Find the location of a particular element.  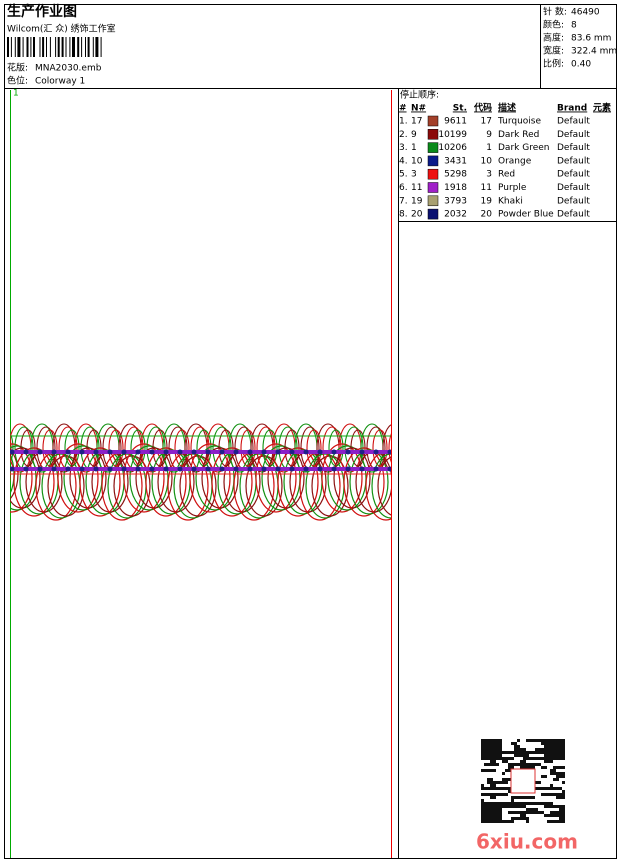

row-index: 1. is located at coordinates (403, 122).